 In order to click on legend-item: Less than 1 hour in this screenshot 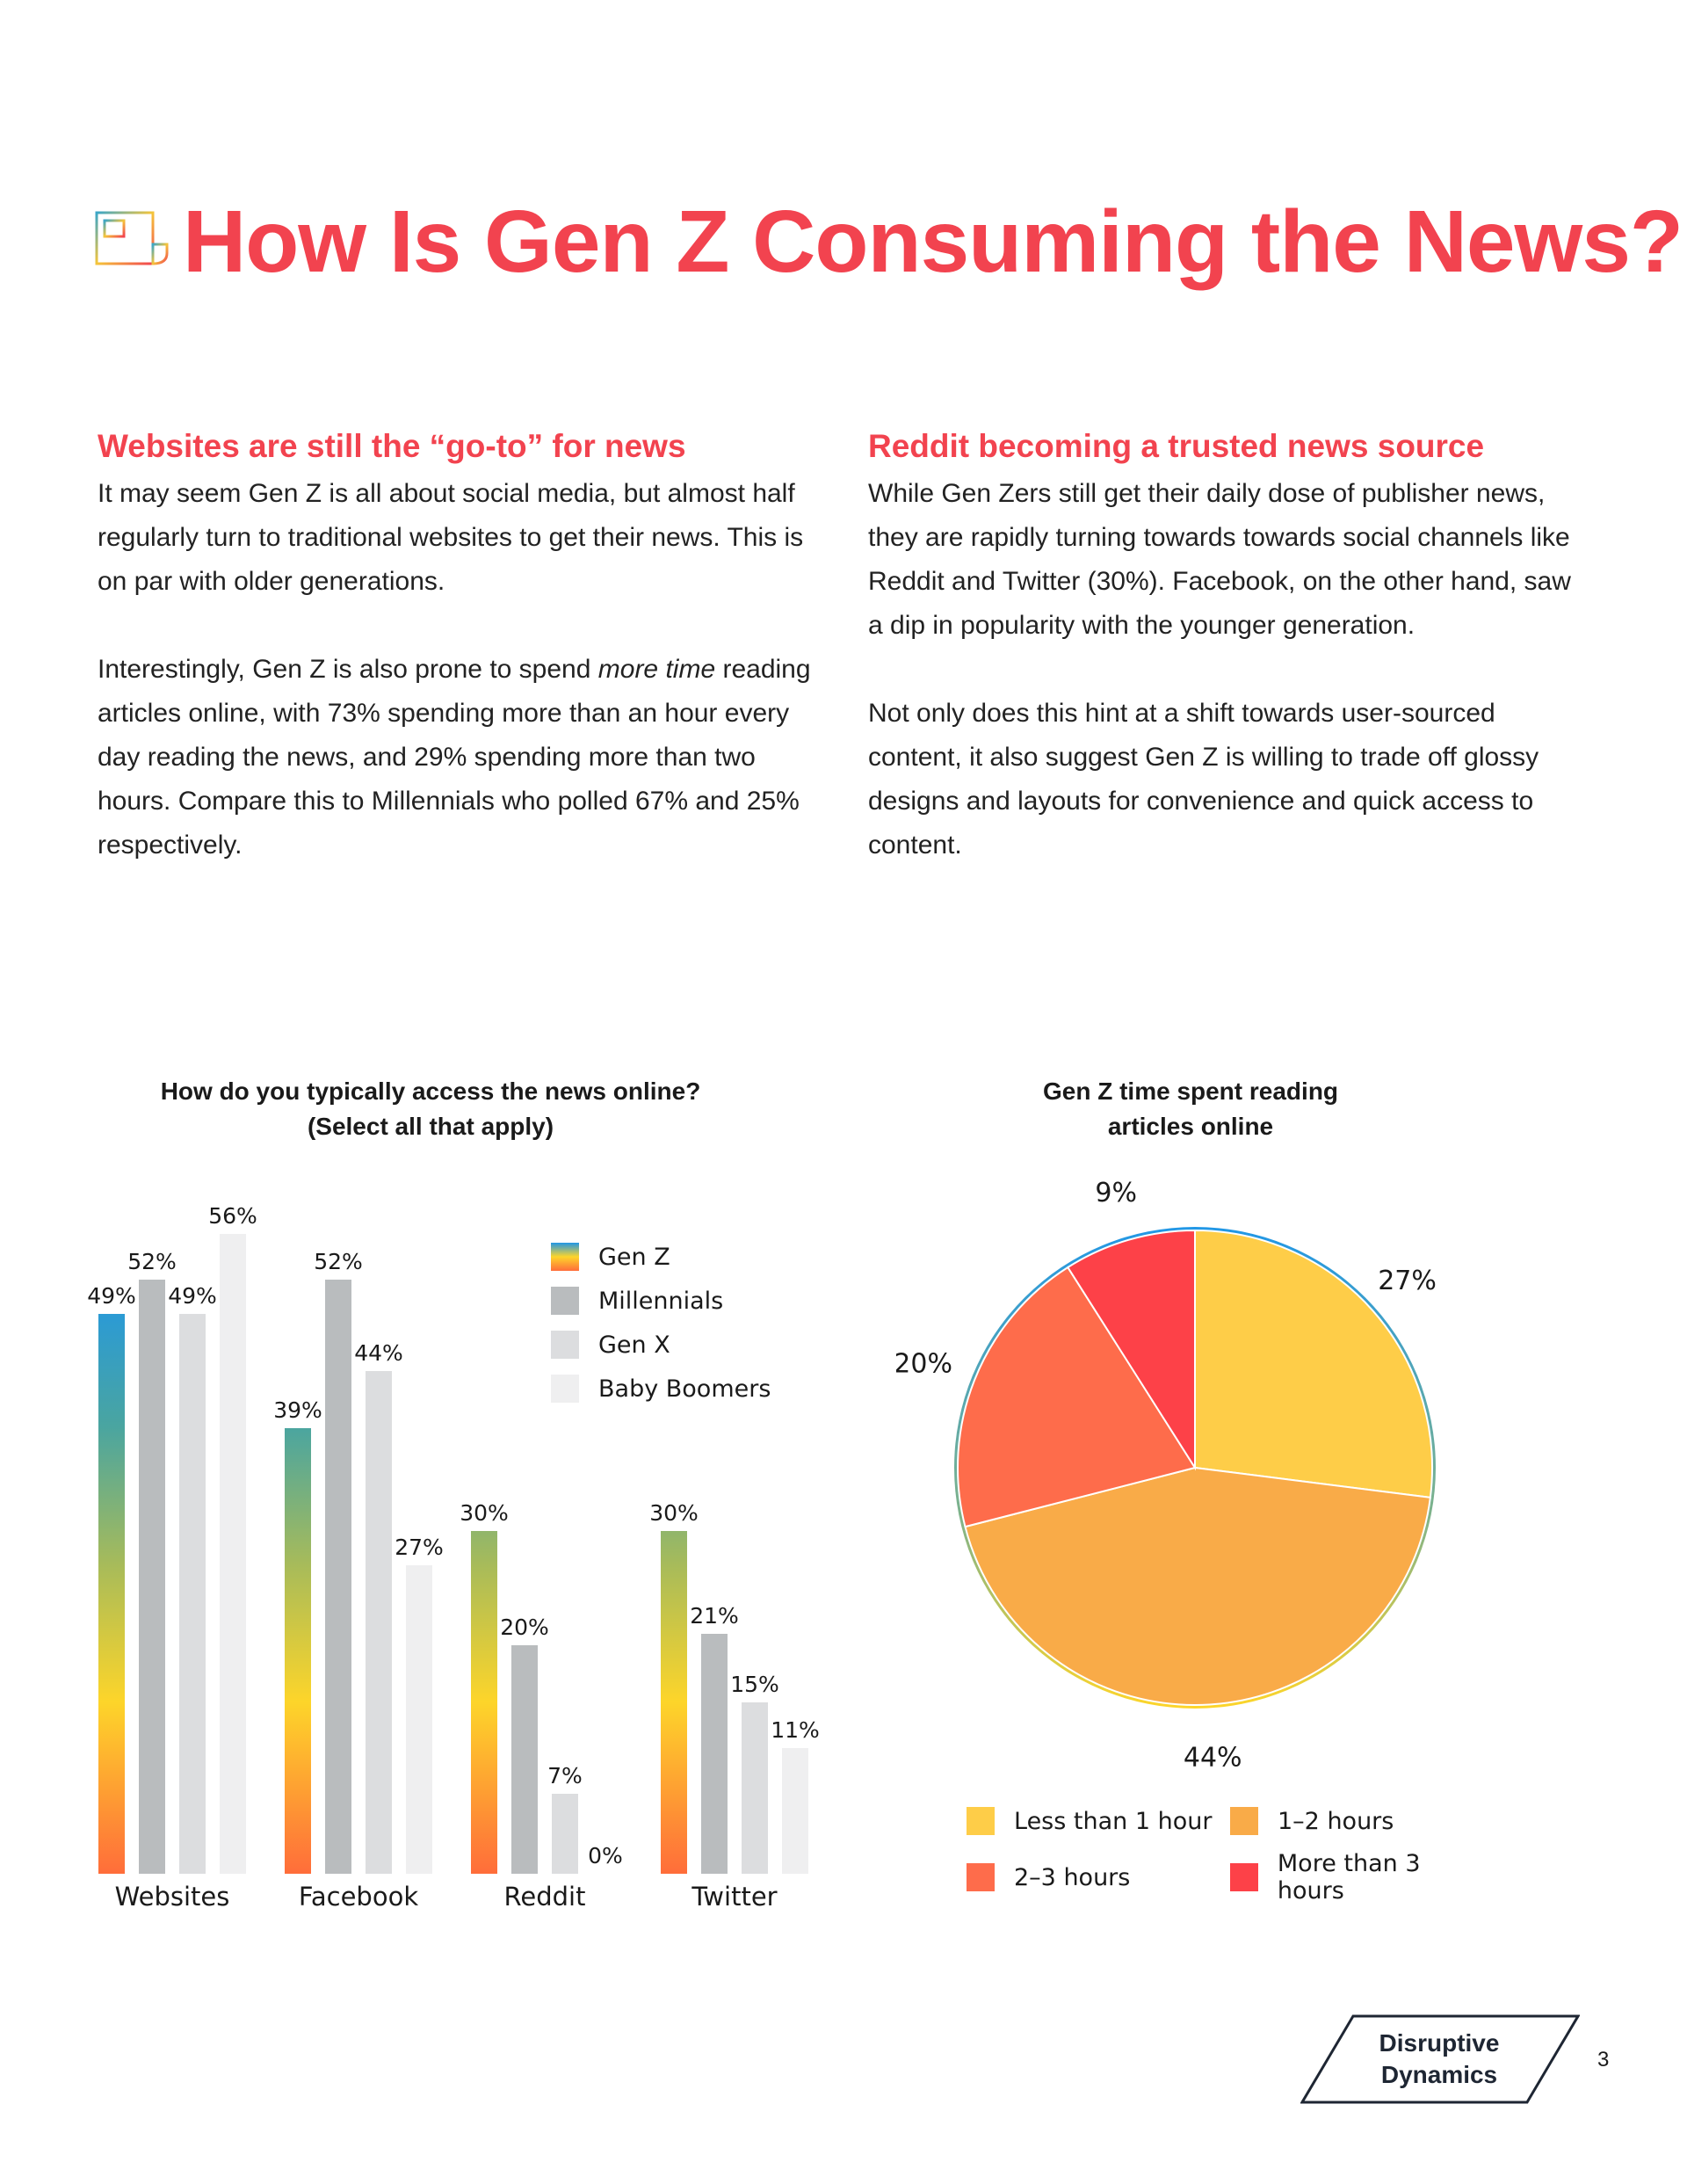, I will do `click(1098, 1821)`.